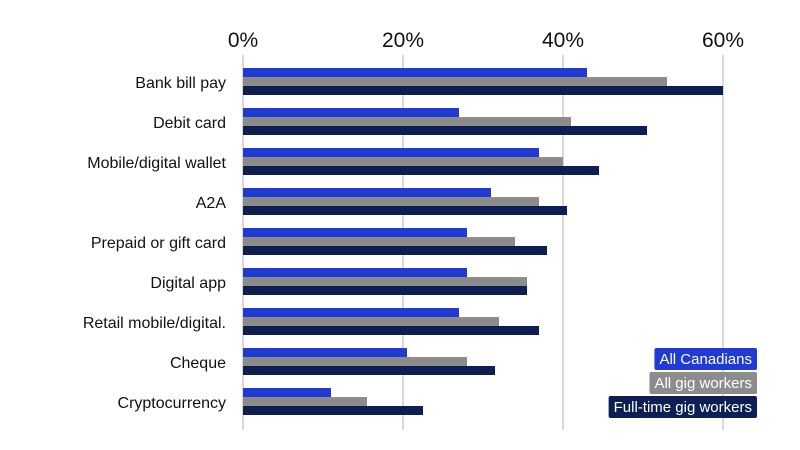 The width and height of the screenshot is (800, 450). What do you see at coordinates (156, 163) in the screenshot?
I see `category-label: Mobile/digital wallet` at bounding box center [156, 163].